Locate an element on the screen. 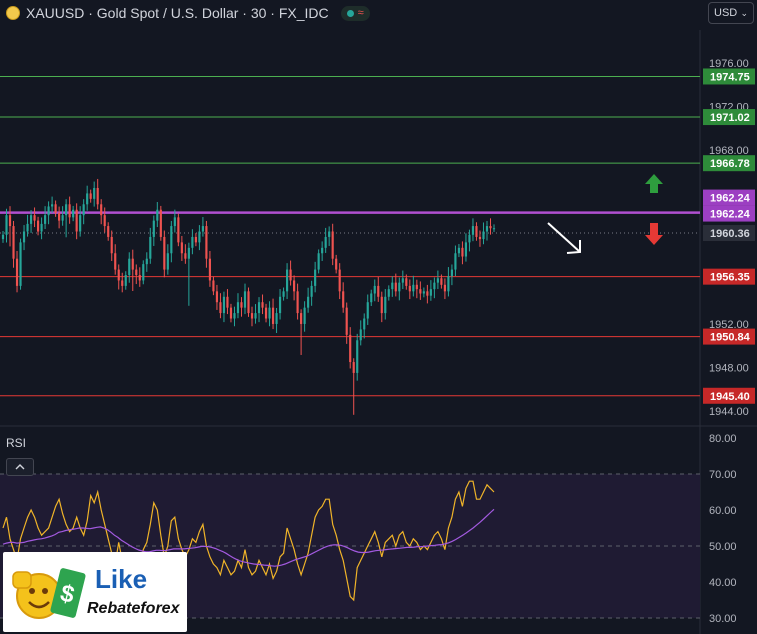 The height and width of the screenshot is (634, 757). rsi-tick-label: 80.00 is located at coordinates (723, 439).